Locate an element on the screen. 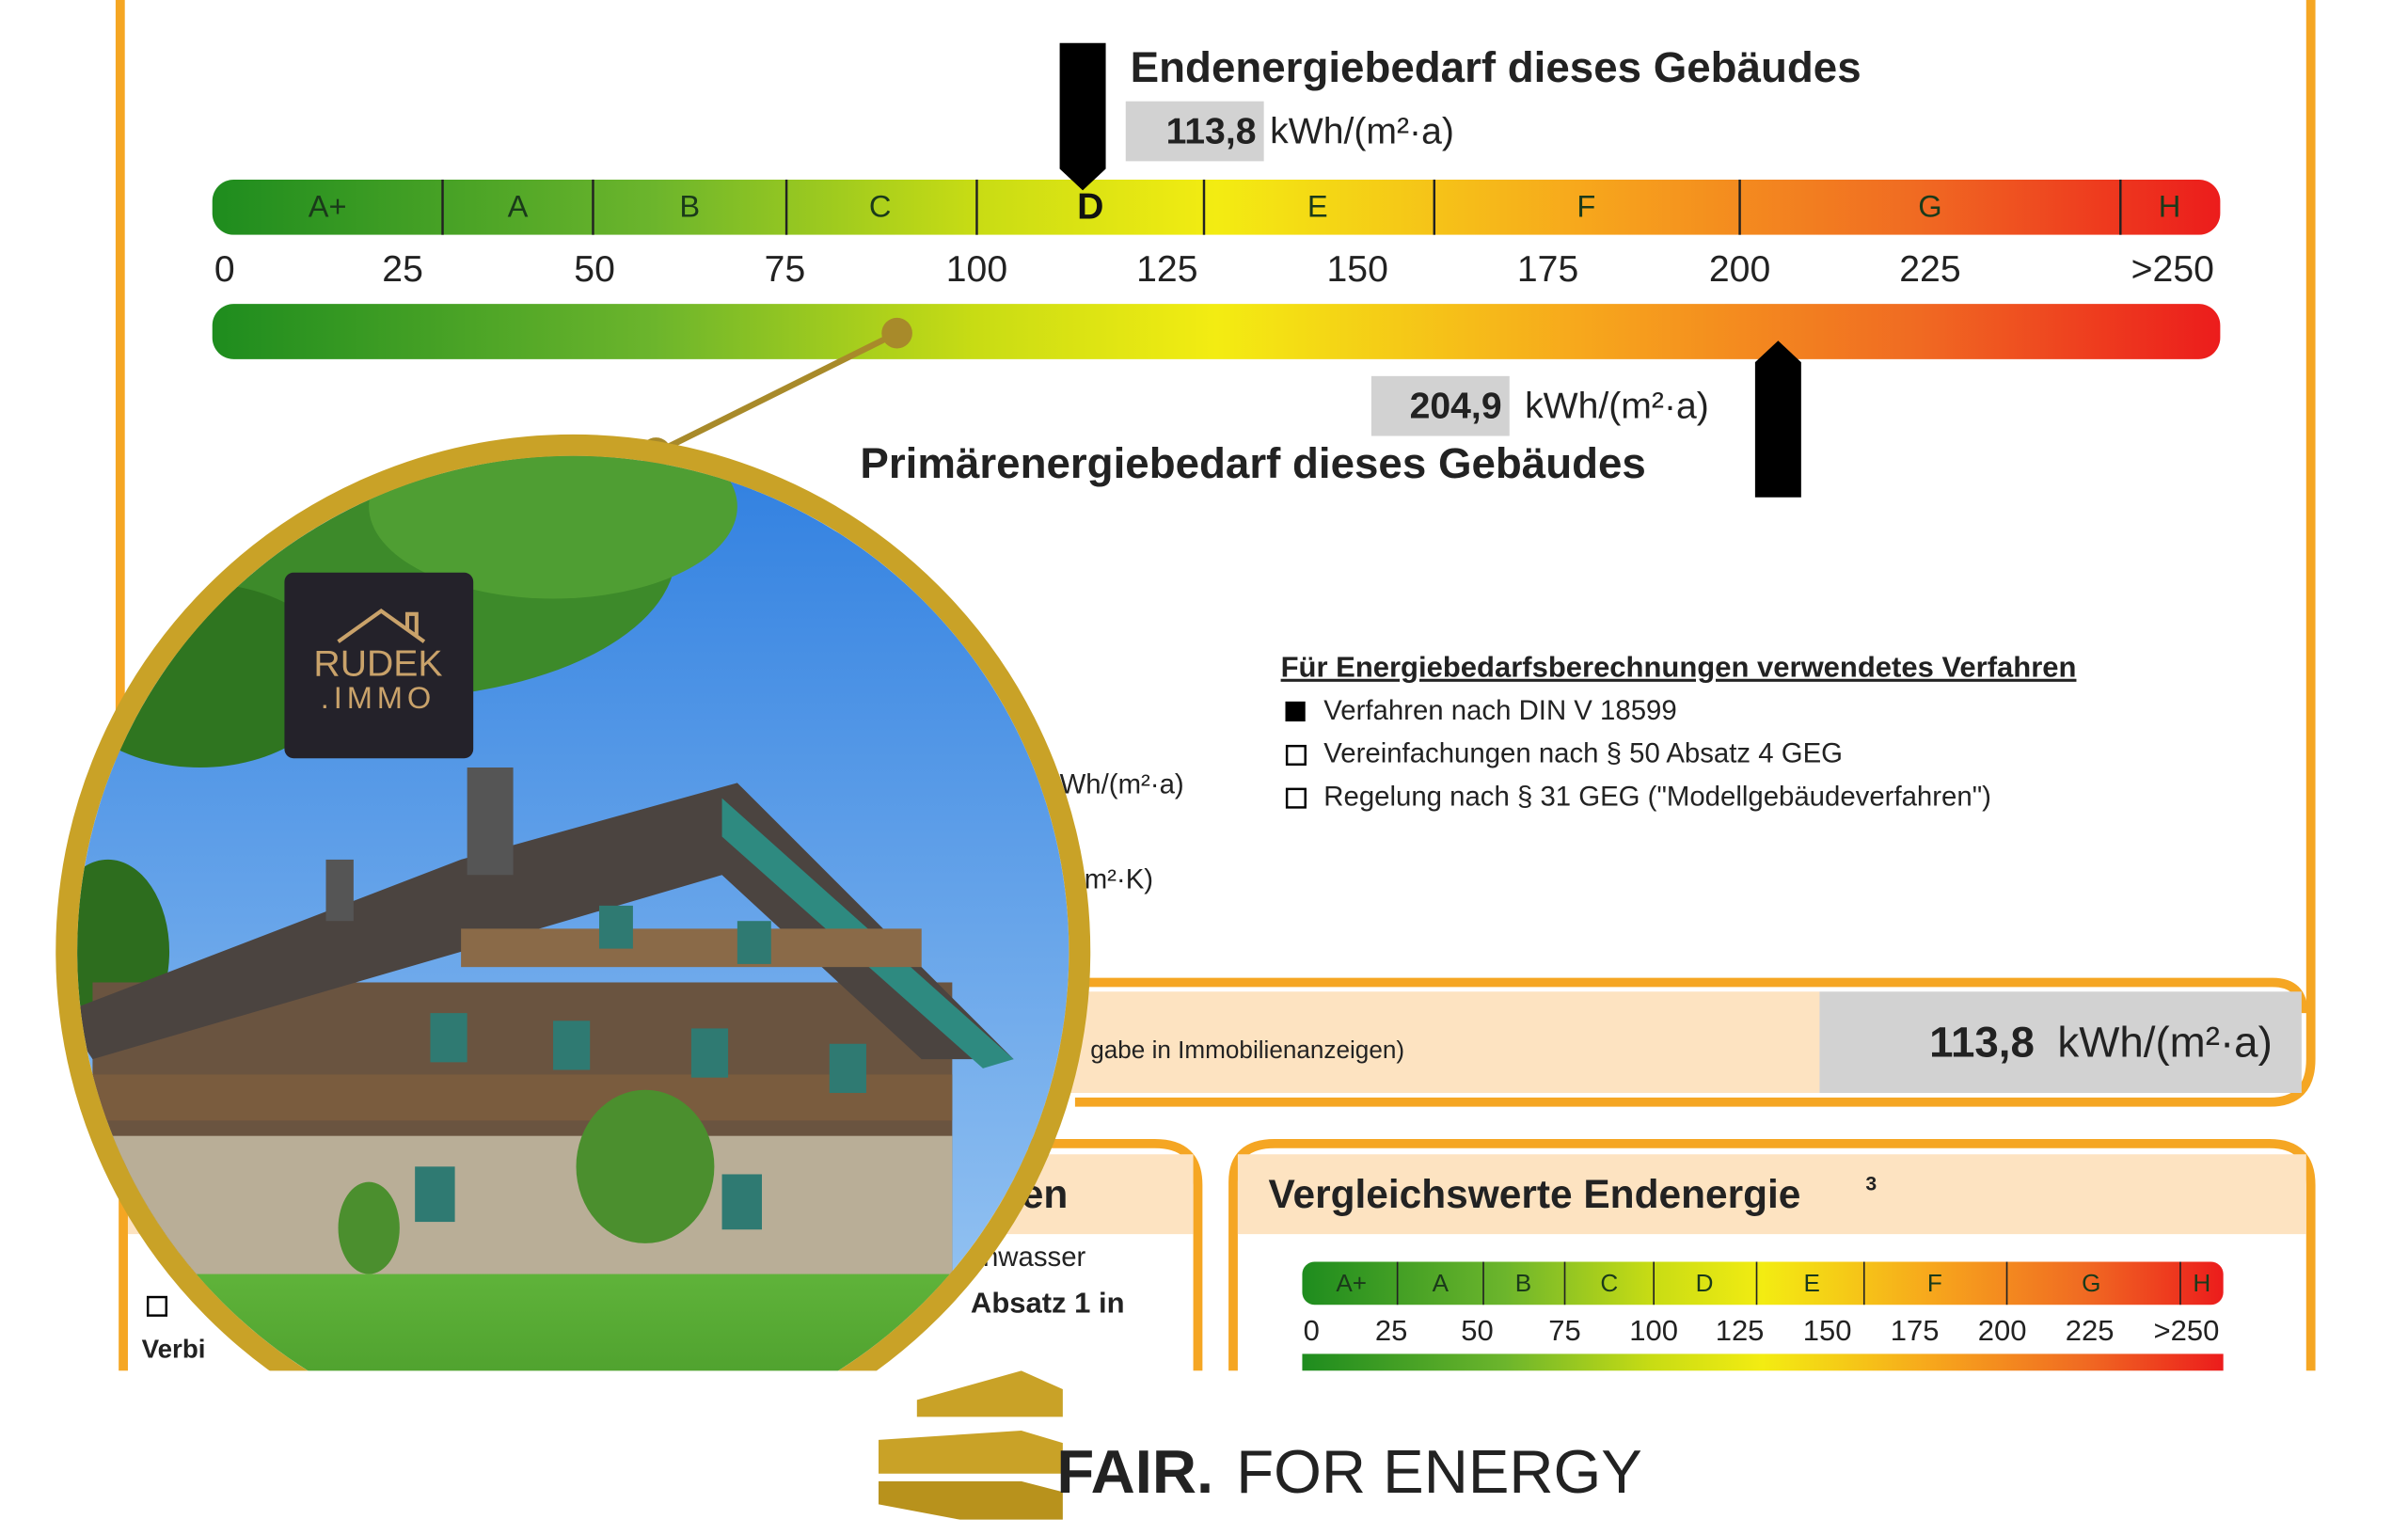 This screenshot has height=1535, width=2408. fragment: gabe in Immobilienanzeigen) is located at coordinates (1247, 1050).